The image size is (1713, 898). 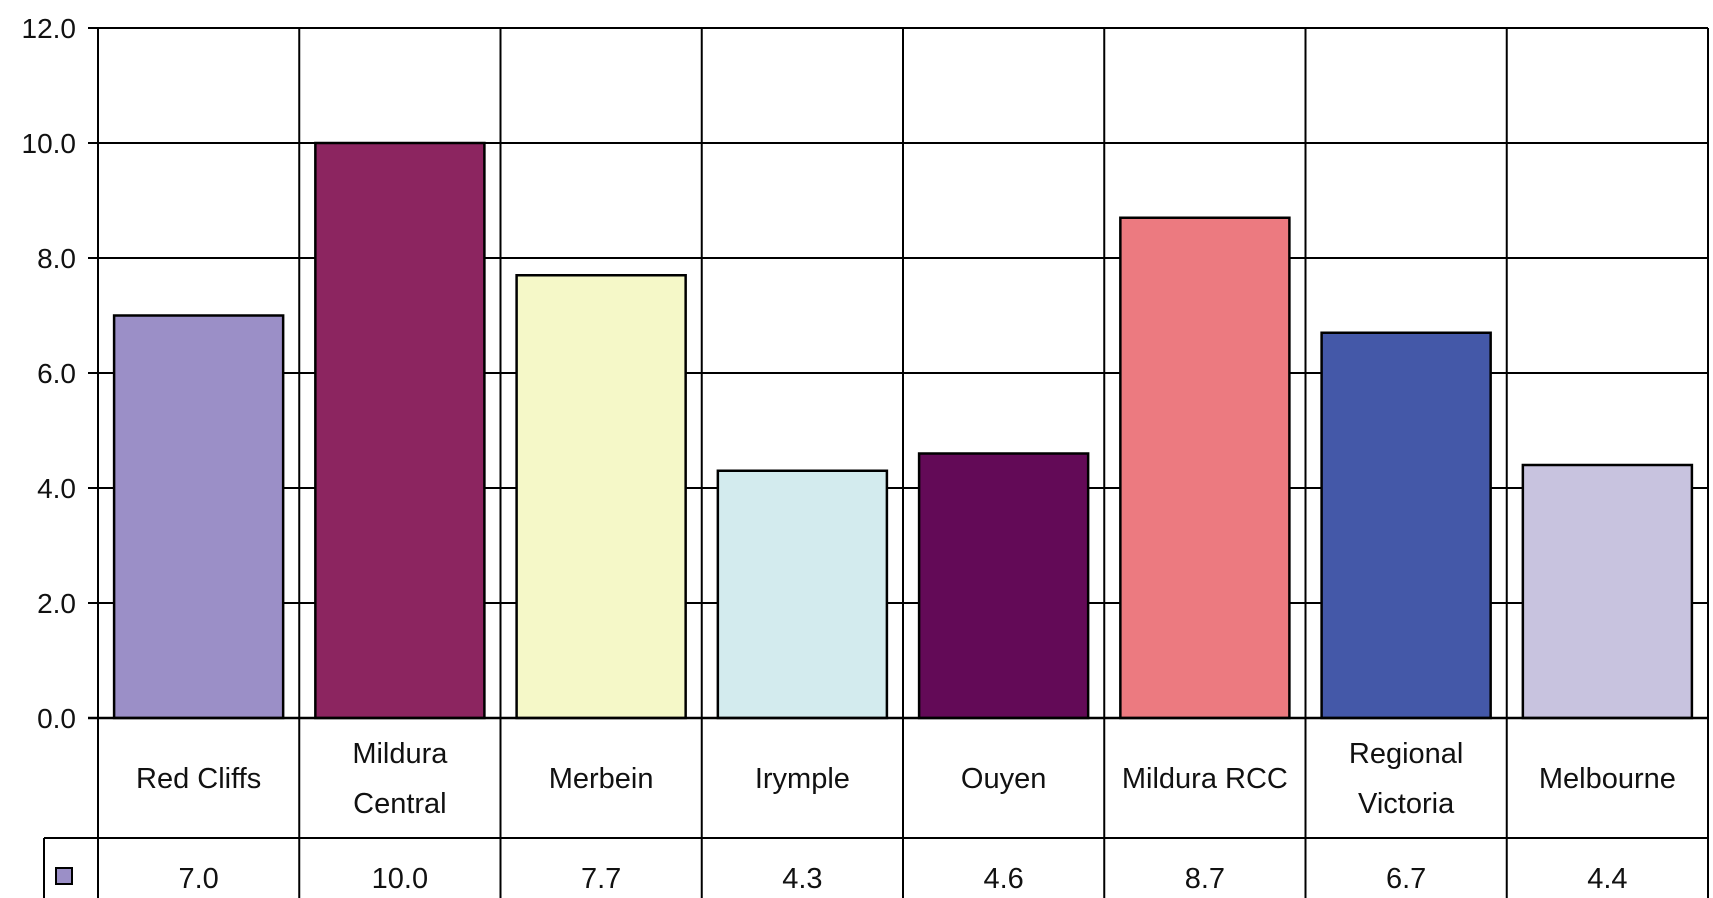 I want to click on category-label: Irymple, so click(x=802, y=779).